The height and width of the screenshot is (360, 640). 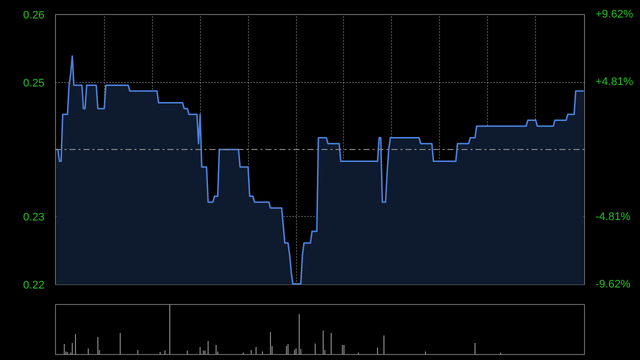 I want to click on y2-tick-label: +4.81%, so click(x=615, y=82).